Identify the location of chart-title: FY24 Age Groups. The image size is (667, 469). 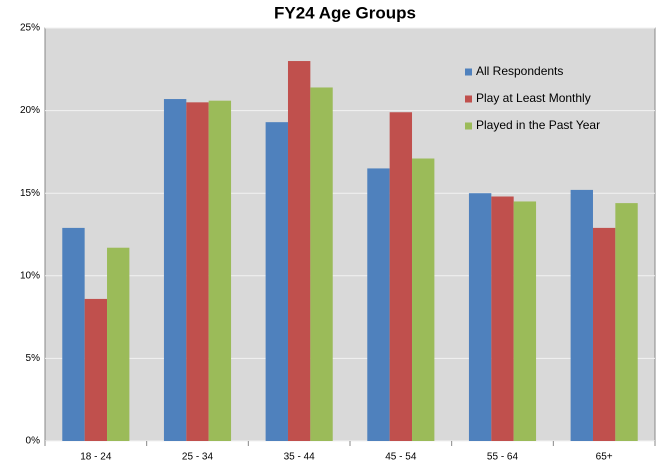
(345, 12).